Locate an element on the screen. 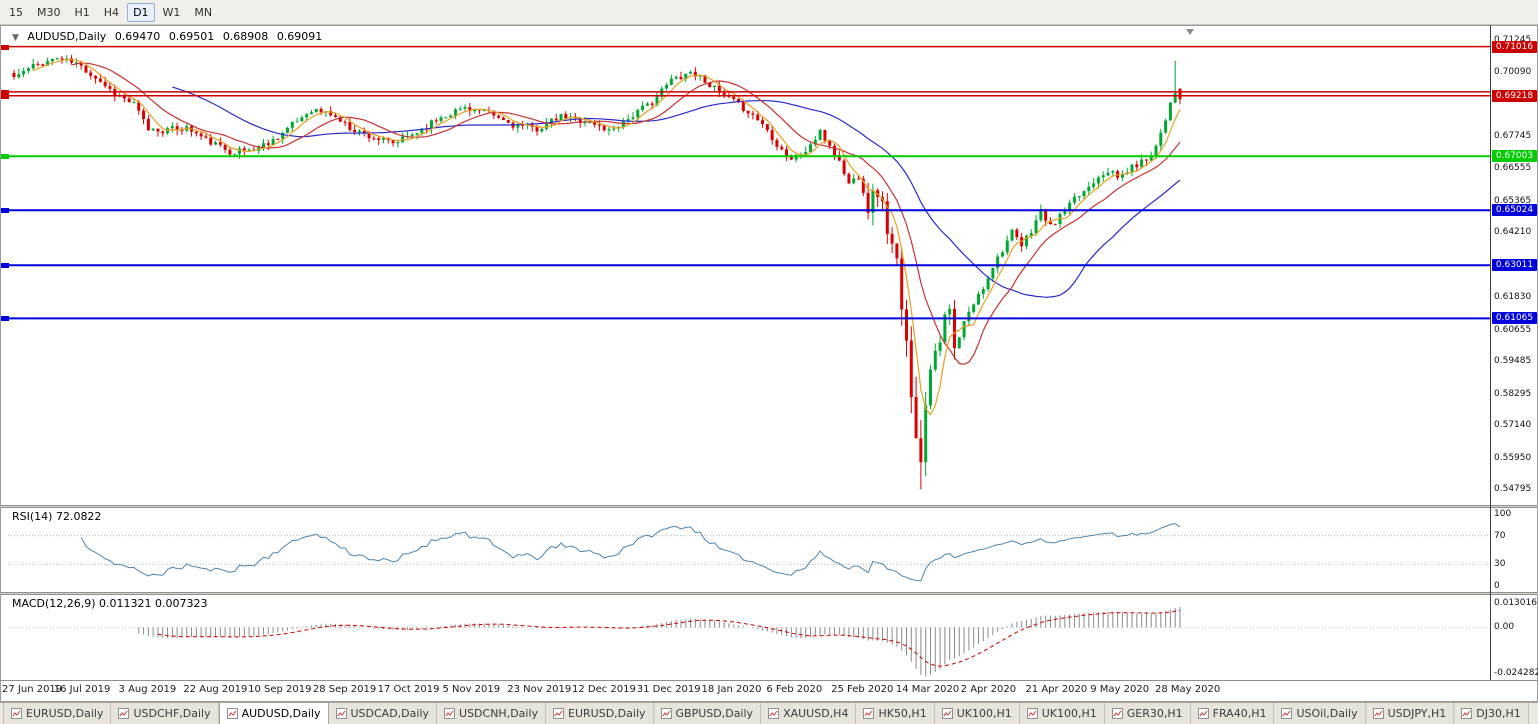 The image size is (1538, 724). symbol-tab-fra40-h1: FRA40,H1 is located at coordinates (1232, 713).